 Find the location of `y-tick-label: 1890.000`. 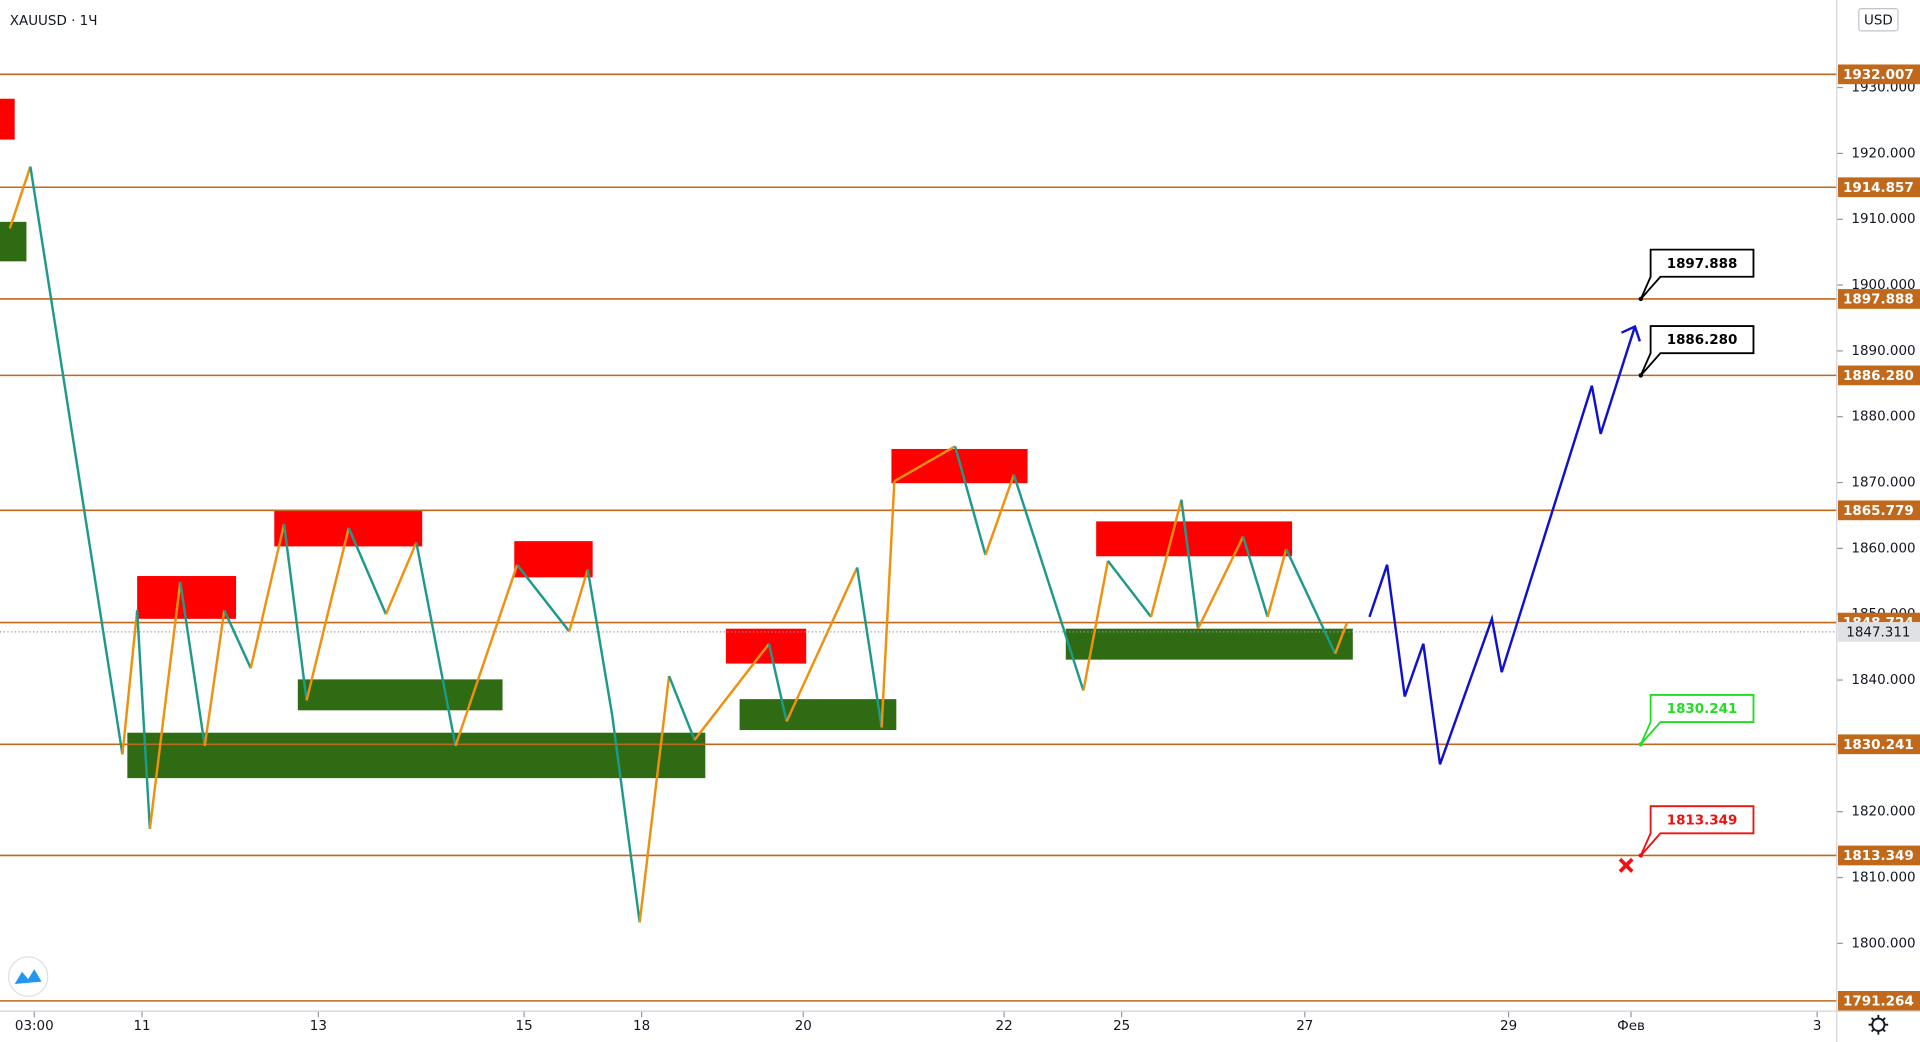

y-tick-label: 1890.000 is located at coordinates (1883, 351).